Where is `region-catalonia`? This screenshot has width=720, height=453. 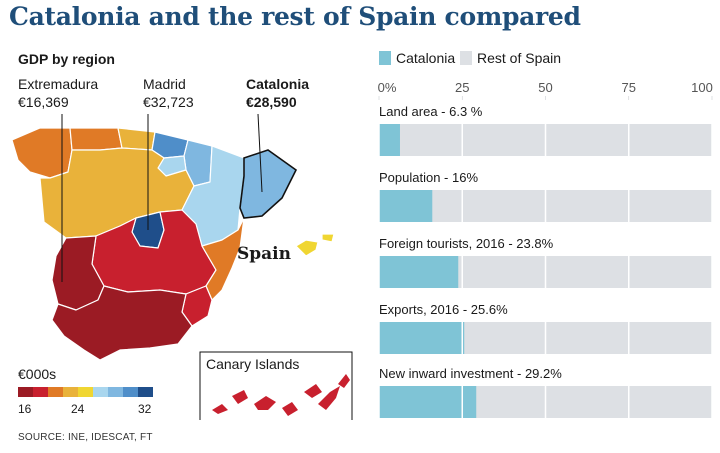
region-catalonia is located at coordinates (268, 184).